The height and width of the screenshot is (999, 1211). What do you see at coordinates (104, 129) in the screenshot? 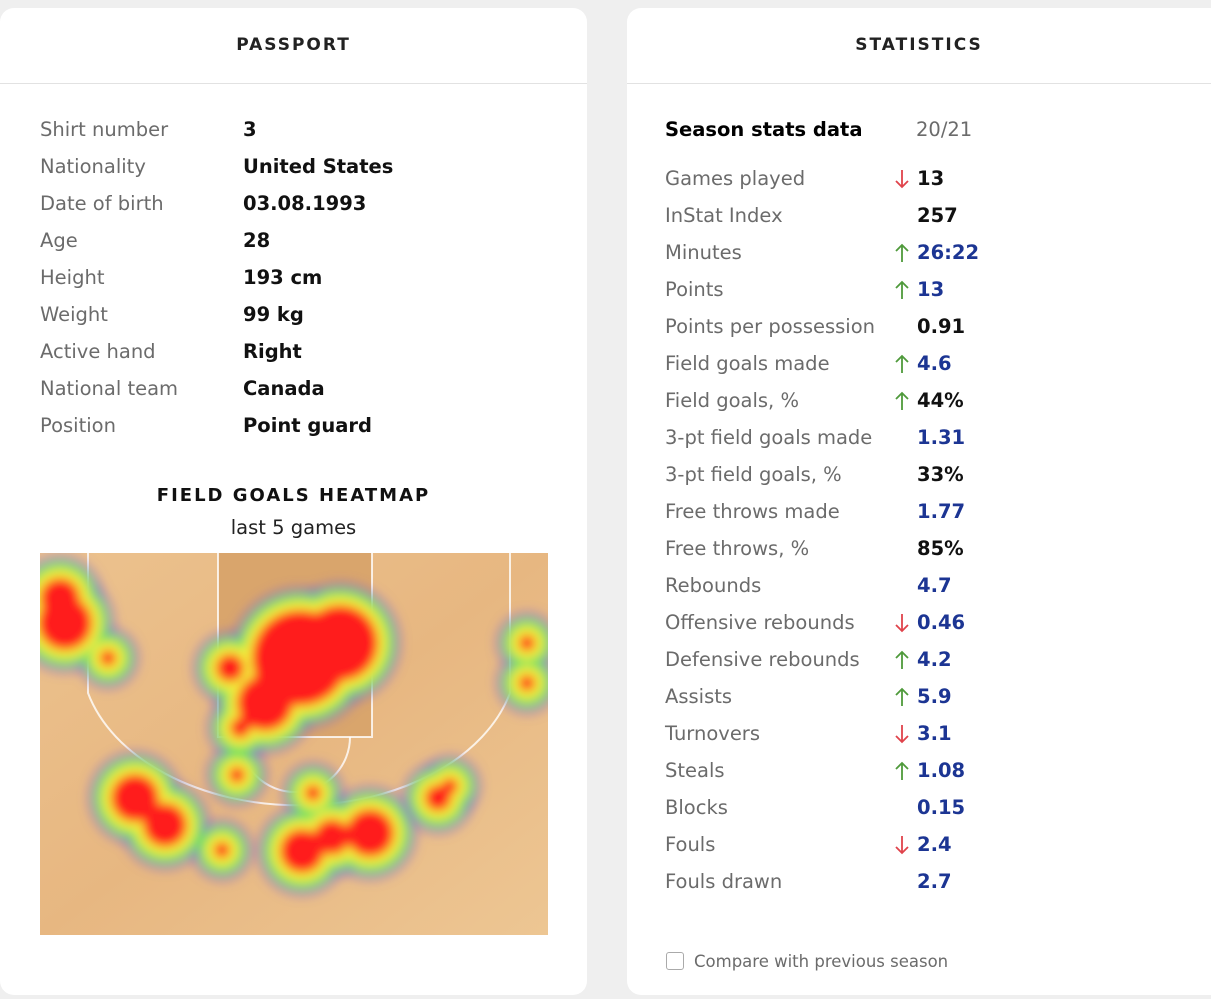
I see `field-label: Shirt number` at bounding box center [104, 129].